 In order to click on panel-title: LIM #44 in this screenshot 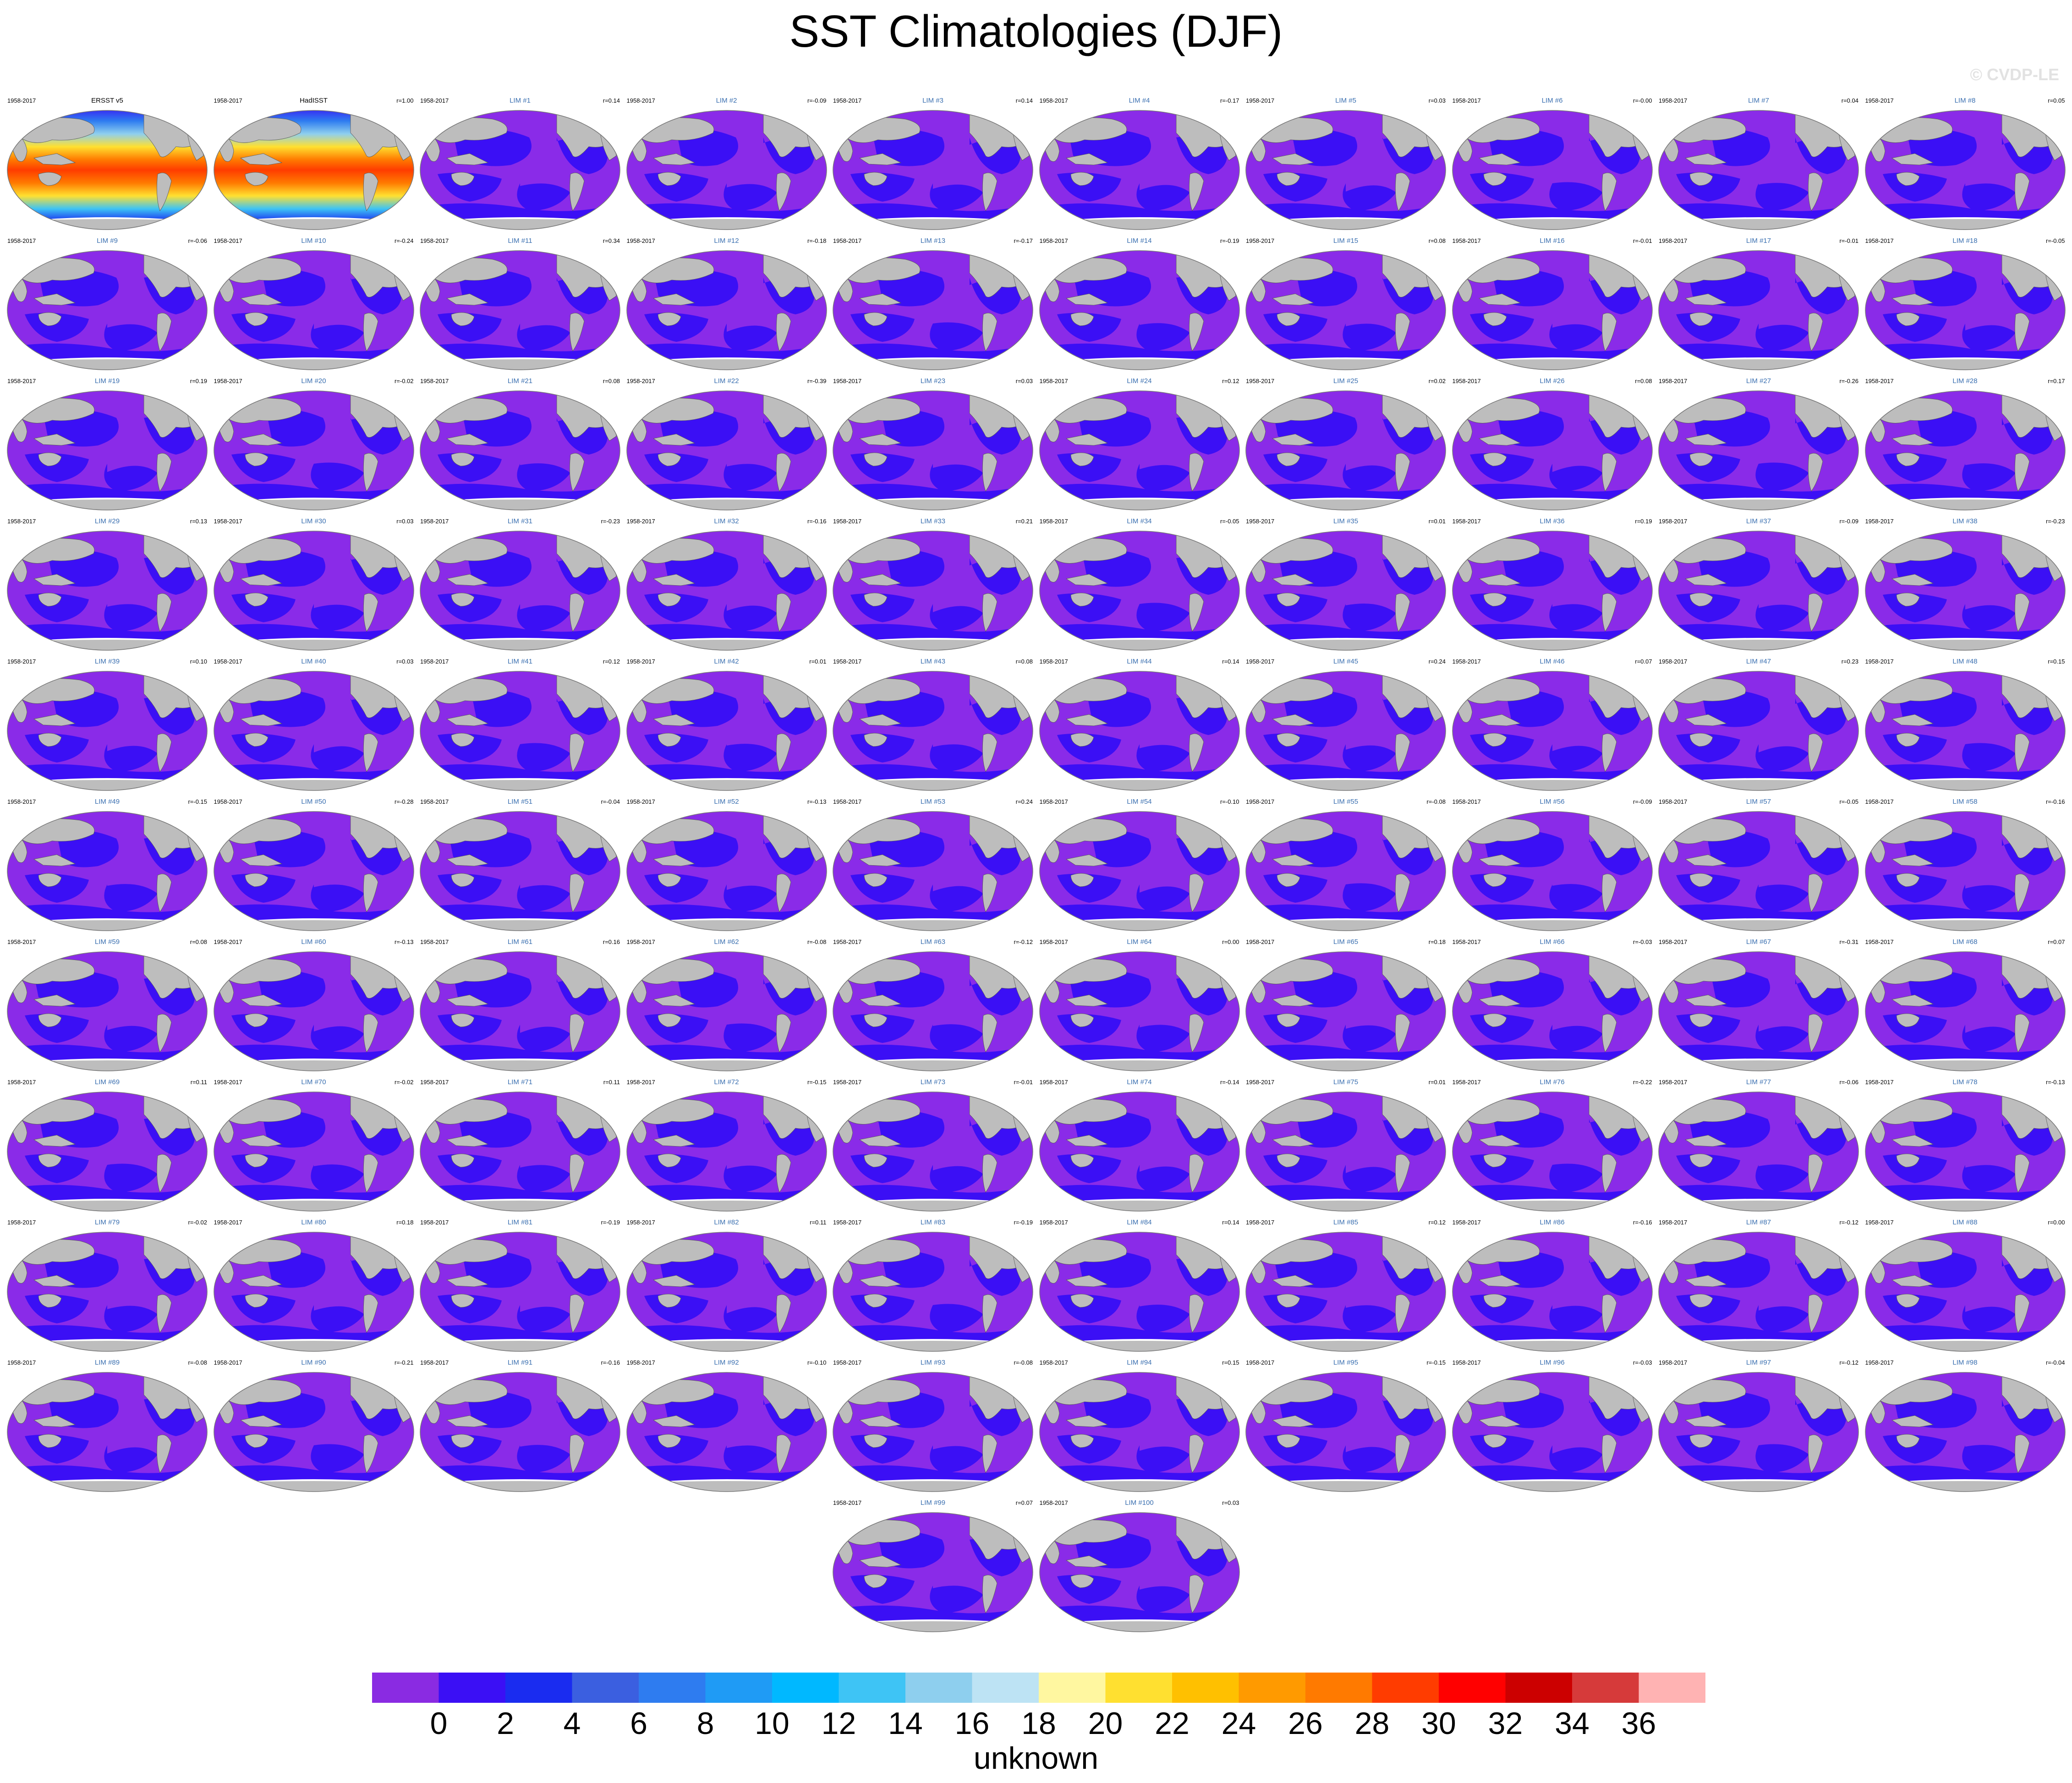, I will do `click(1139, 661)`.